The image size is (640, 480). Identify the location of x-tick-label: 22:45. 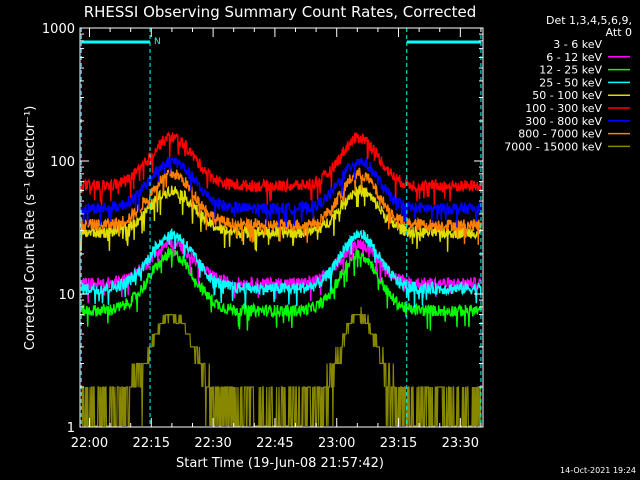
(274, 443).